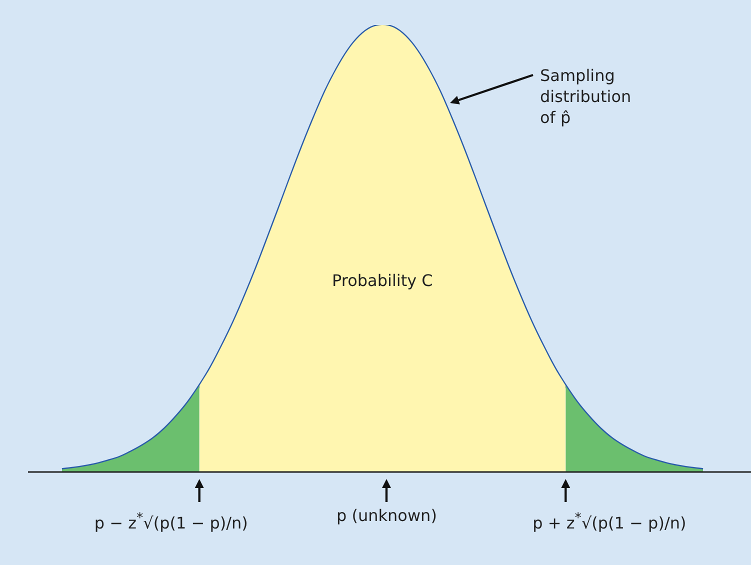 This screenshot has height=565, width=751. Describe the element at coordinates (171, 522) in the screenshot. I see `text: p − z$^{*}$√(p(1 − p)/n)` at that location.